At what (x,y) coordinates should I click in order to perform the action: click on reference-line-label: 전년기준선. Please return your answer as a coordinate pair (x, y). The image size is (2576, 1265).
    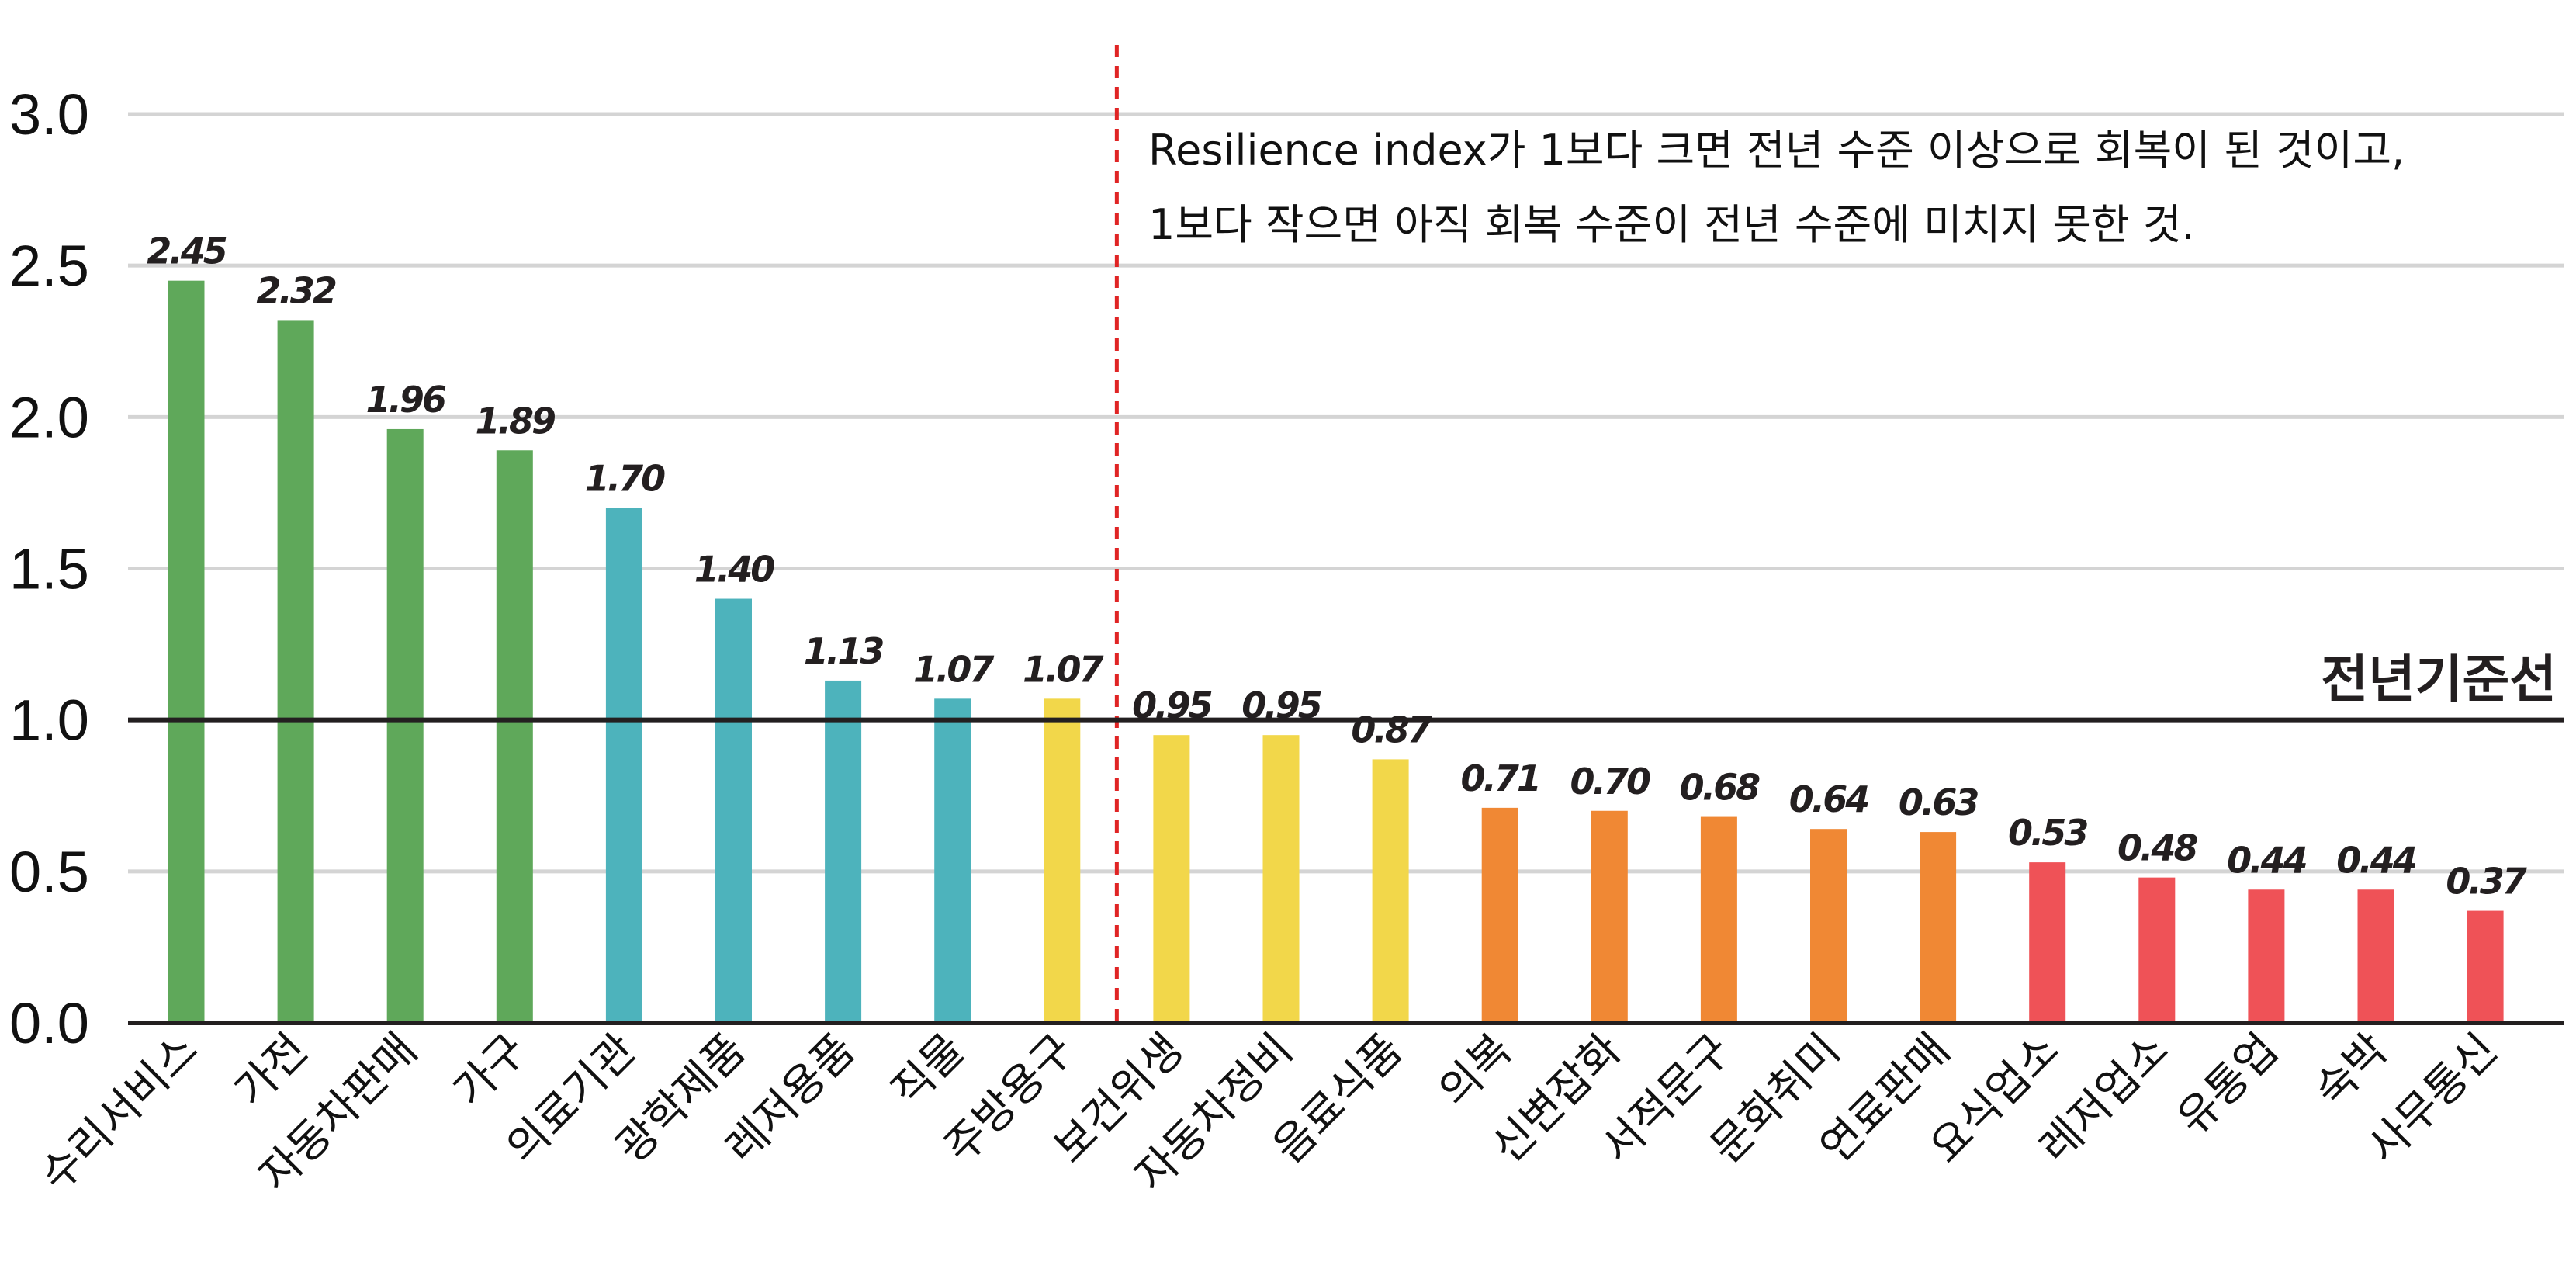
    Looking at the image, I should click on (2439, 679).